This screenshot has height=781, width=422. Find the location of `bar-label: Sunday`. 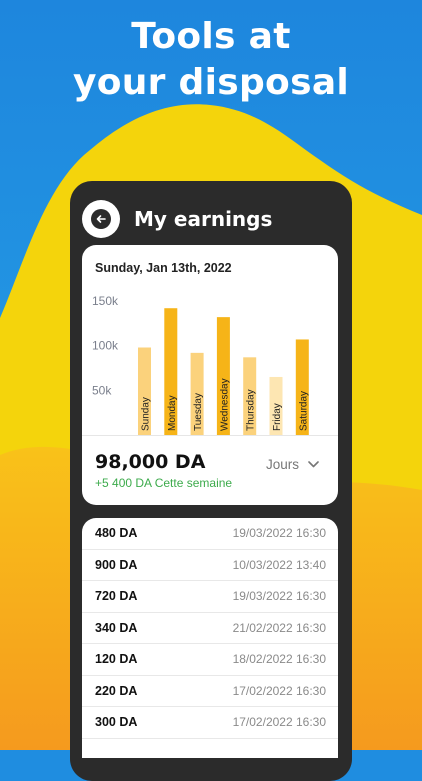

bar-label: Sunday is located at coordinates (146, 414).